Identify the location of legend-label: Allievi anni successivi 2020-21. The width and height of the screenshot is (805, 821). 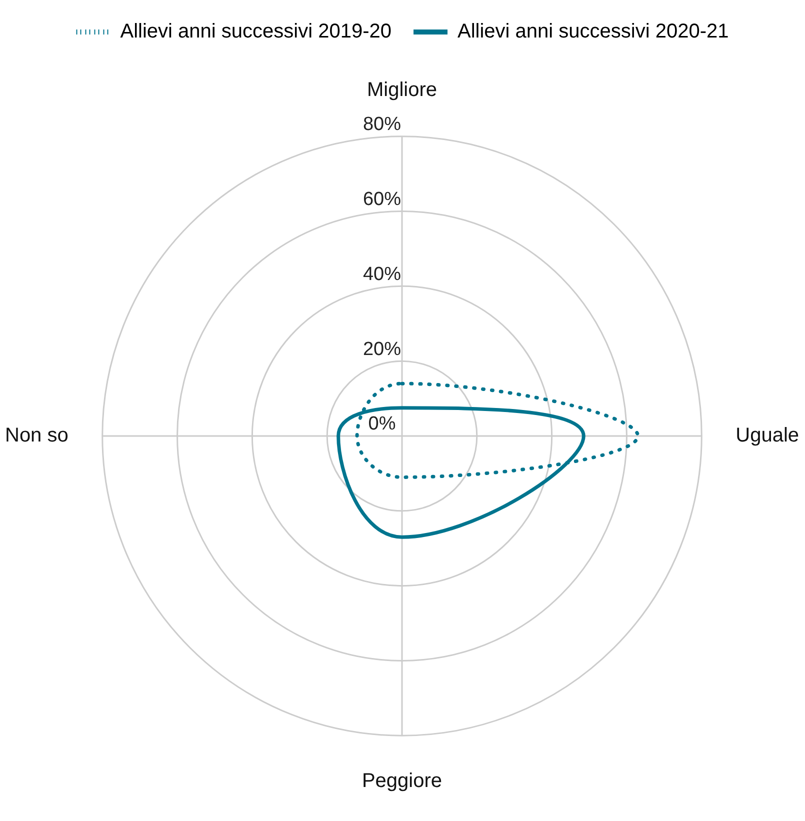
(593, 31).